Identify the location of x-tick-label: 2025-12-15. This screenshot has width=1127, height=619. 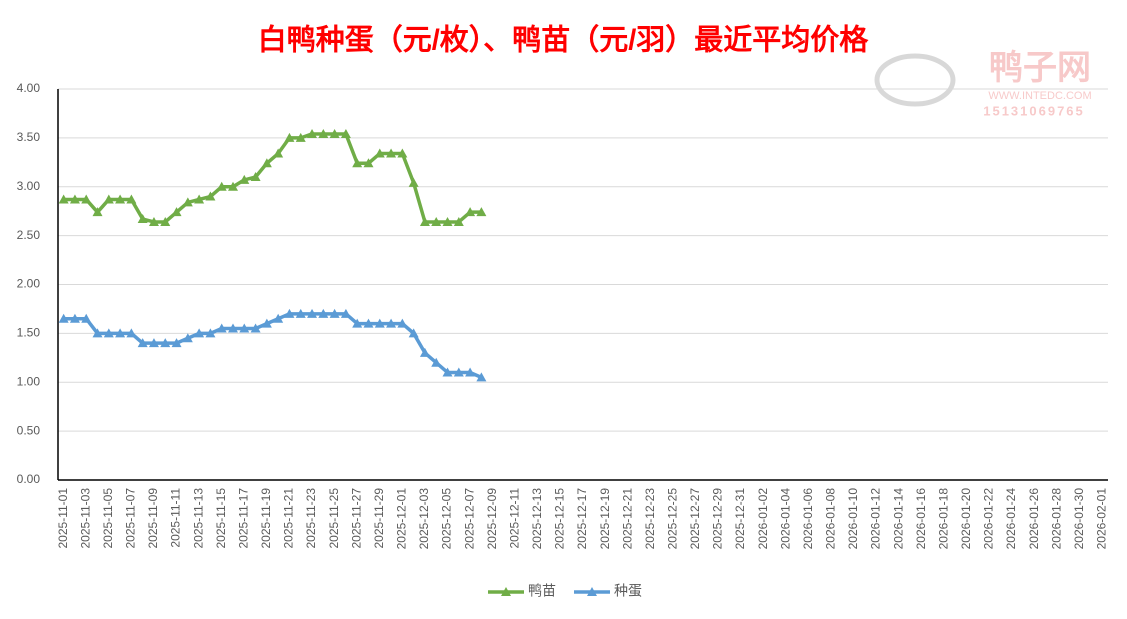
(560, 519).